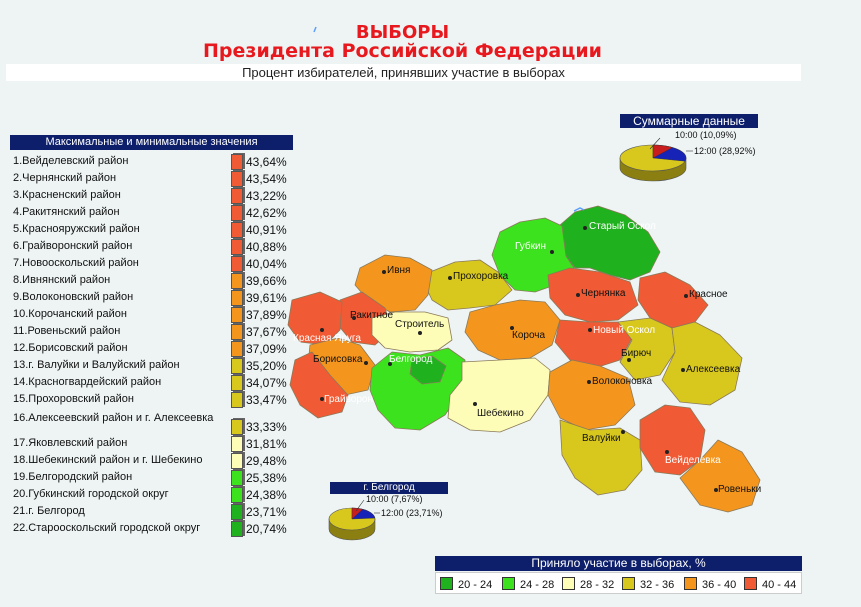  Describe the element at coordinates (266, 264) in the screenshot. I see `ranking-value: 40,04%` at that location.